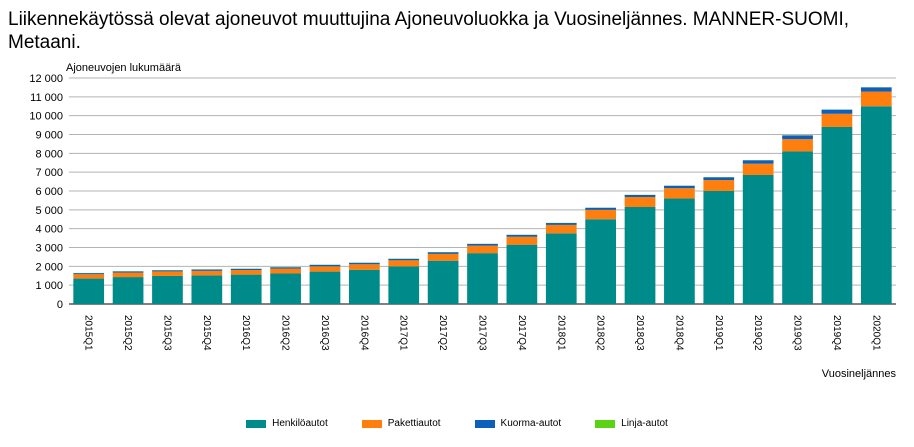  I want to click on bar-segment-kuorma-autot-2016q3, so click(325, 265).